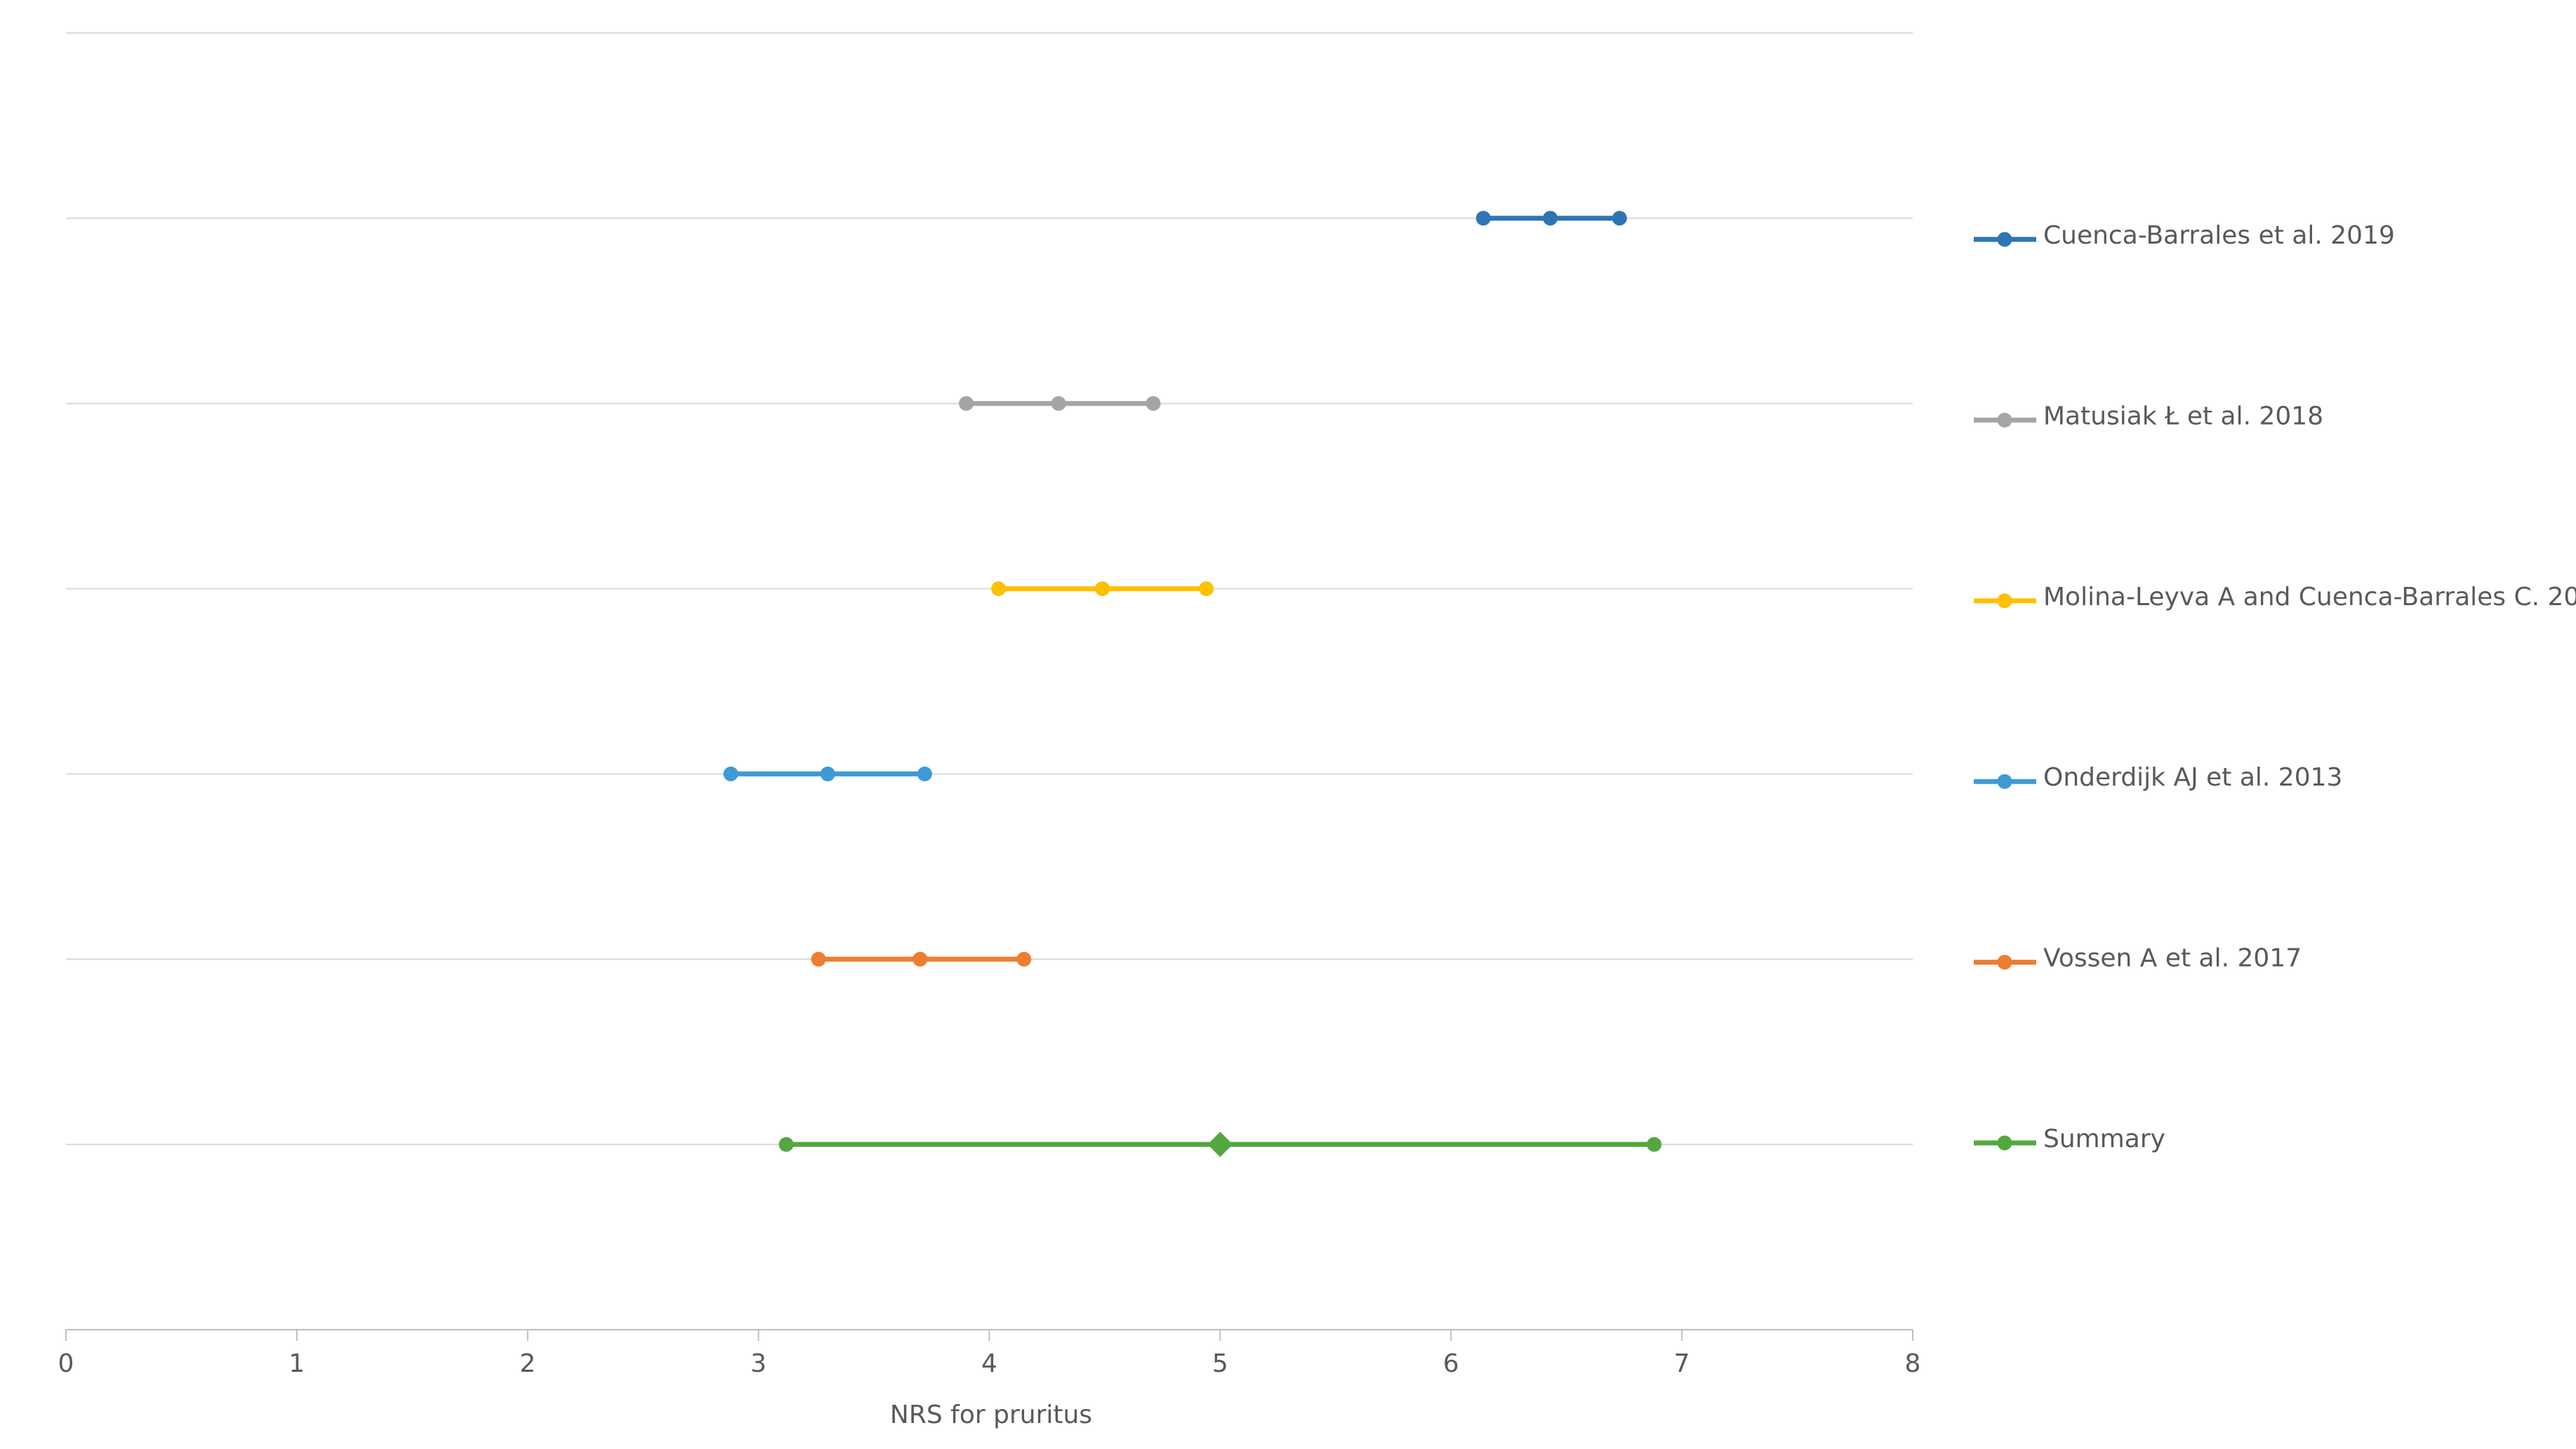 The width and height of the screenshot is (2576, 1449). What do you see at coordinates (991, 1415) in the screenshot?
I see `x-axis-label: NRS for pruritus` at bounding box center [991, 1415].